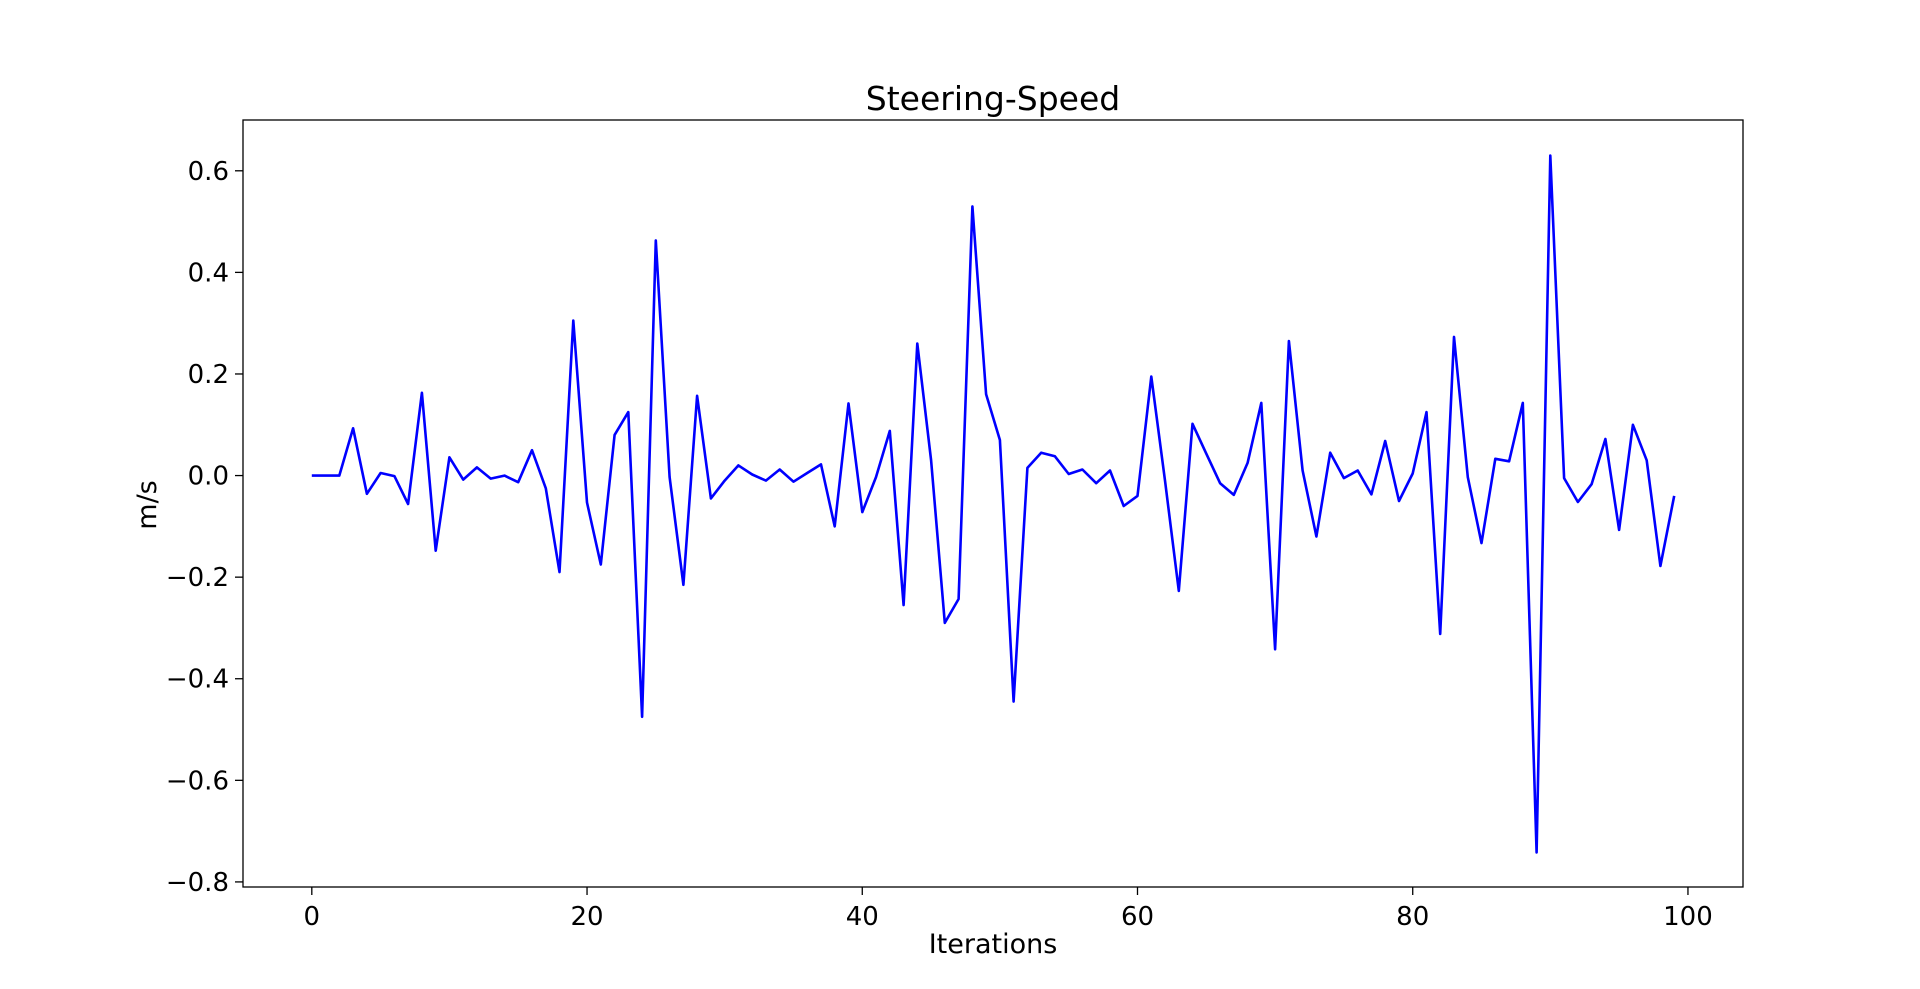 This screenshot has height=989, width=1920. Describe the element at coordinates (1008, 909) in the screenshot. I see `x-axis: 0 20 40 60 80 100` at that location.